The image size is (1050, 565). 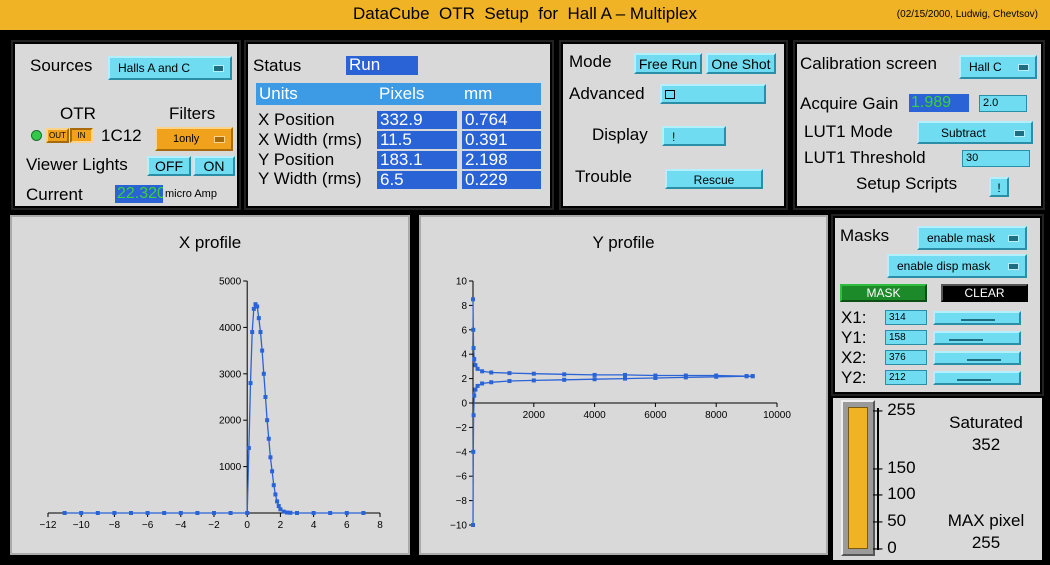 I want to click on setup-scripts-button: !, so click(x=999, y=187).